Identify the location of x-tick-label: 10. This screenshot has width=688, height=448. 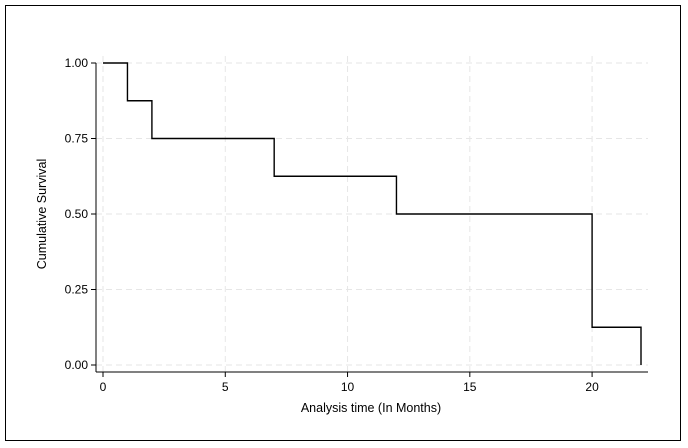
(348, 387).